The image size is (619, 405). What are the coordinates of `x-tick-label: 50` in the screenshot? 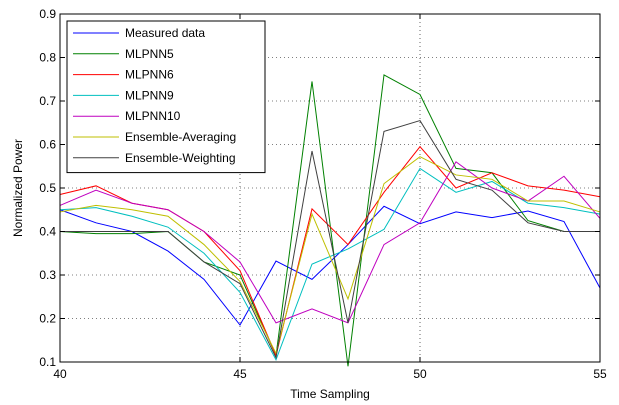 It's located at (420, 374).